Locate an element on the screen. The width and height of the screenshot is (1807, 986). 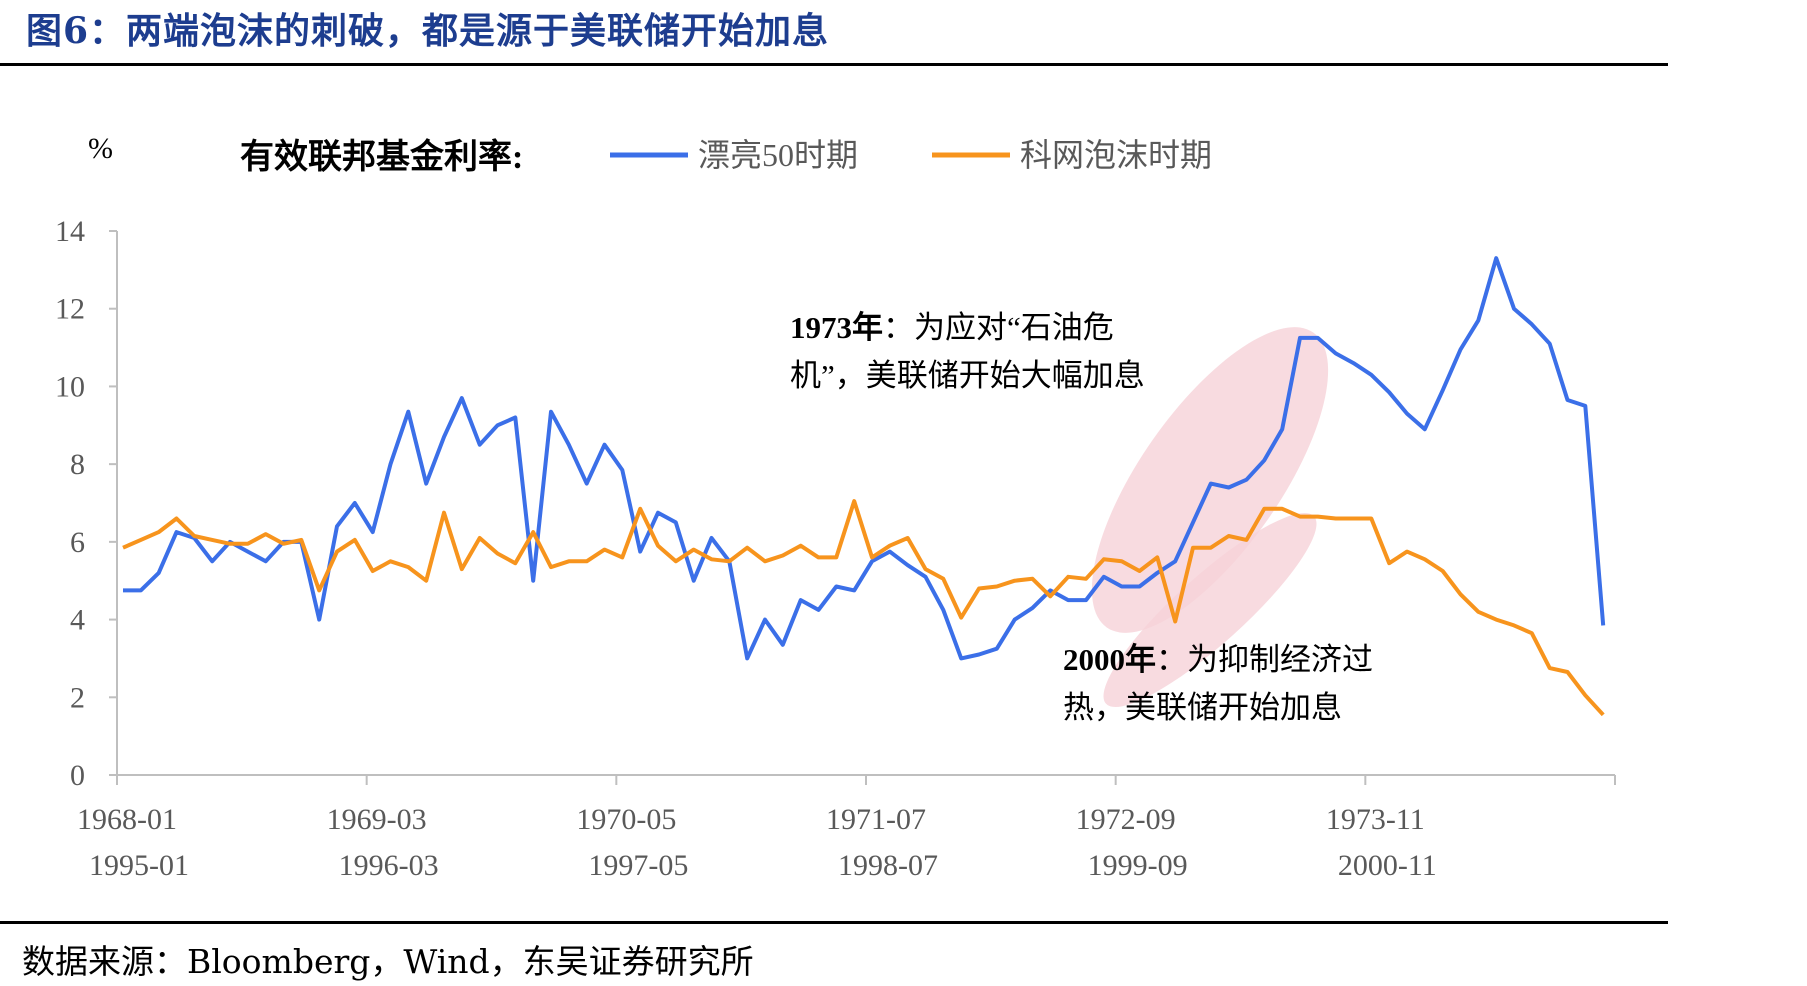
highlight-2000 is located at coordinates (1210, 610).